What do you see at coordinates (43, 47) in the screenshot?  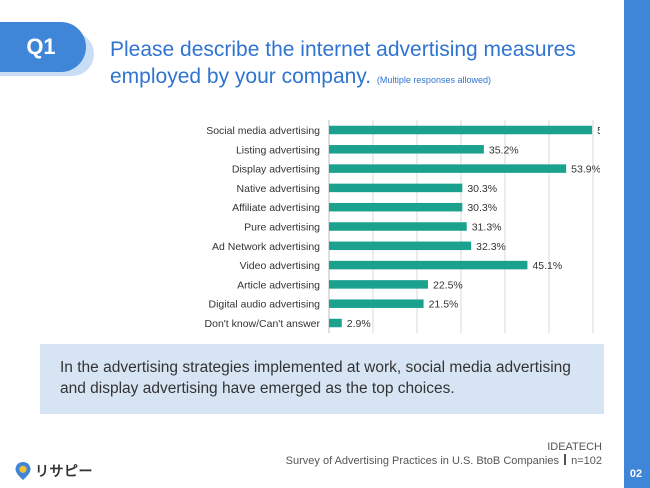 I see `question-badge: Q1` at bounding box center [43, 47].